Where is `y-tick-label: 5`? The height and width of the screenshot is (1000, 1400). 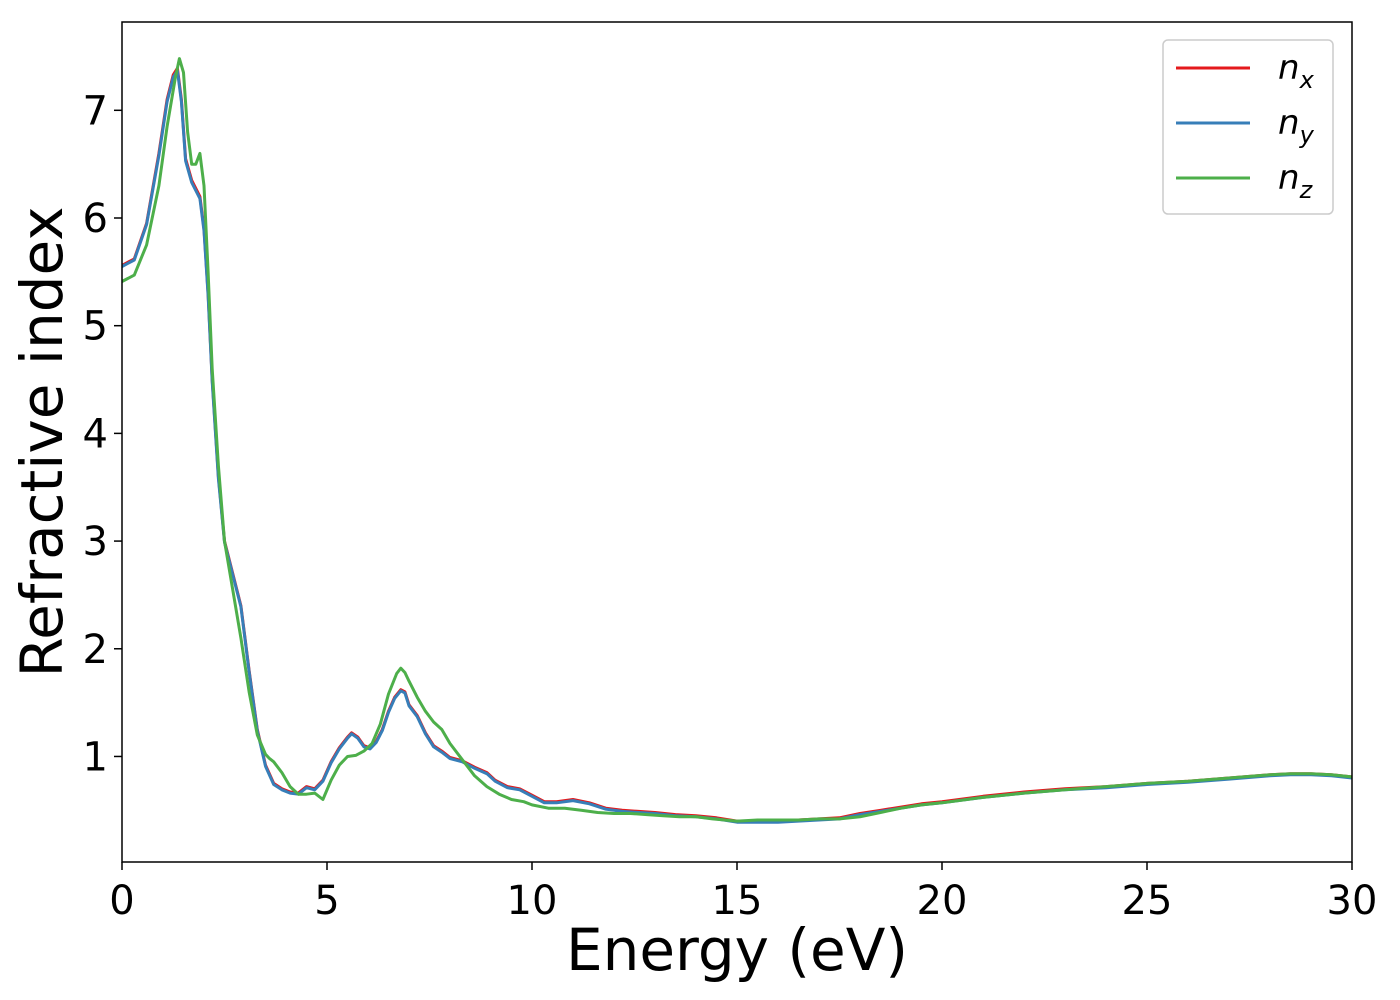
y-tick-label: 5 is located at coordinates (95, 327).